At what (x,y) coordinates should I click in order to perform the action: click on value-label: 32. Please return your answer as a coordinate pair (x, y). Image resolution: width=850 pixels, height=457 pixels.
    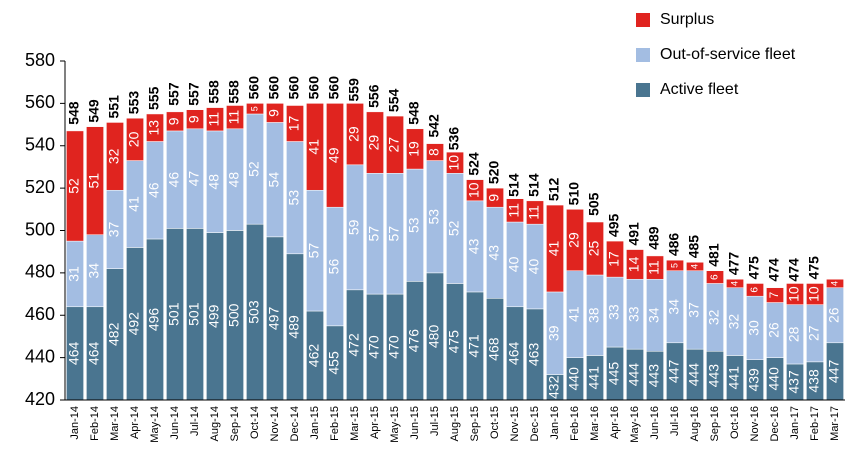
    Looking at the image, I should click on (114, 156).